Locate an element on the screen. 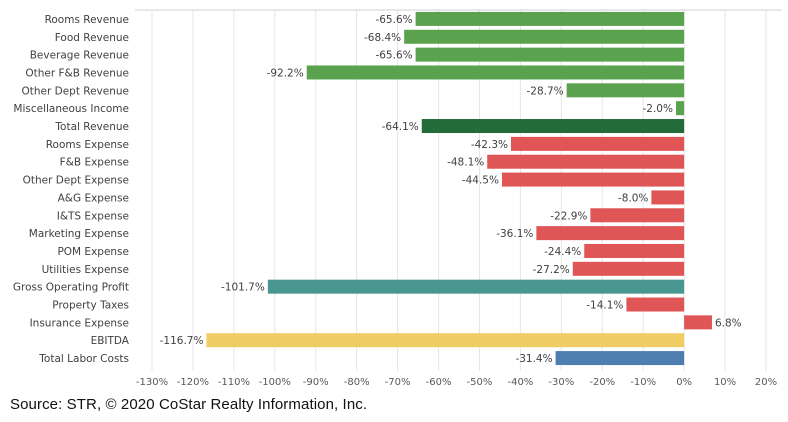  category-label: Utilities Expense is located at coordinates (85, 270).